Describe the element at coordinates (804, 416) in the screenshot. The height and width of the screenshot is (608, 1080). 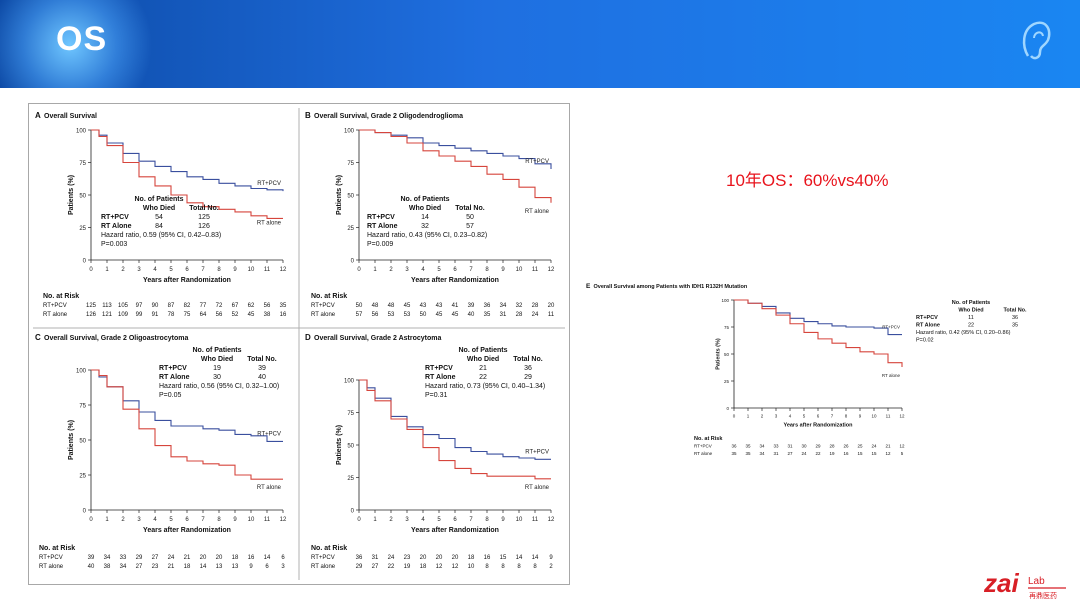
I see `x-tick-label: 5` at that location.